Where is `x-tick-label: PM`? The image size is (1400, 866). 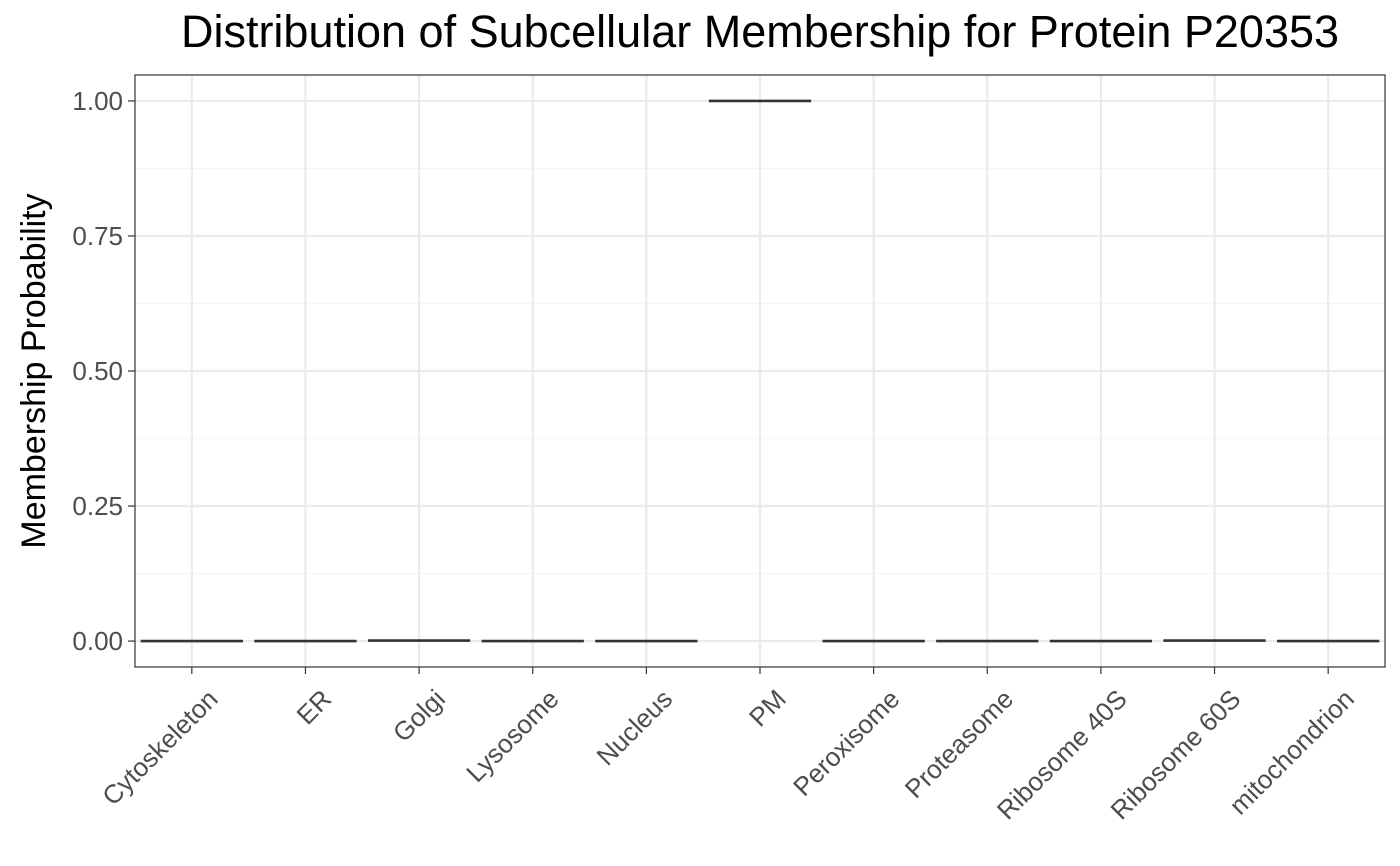
x-tick-label: PM is located at coordinates (767, 708).